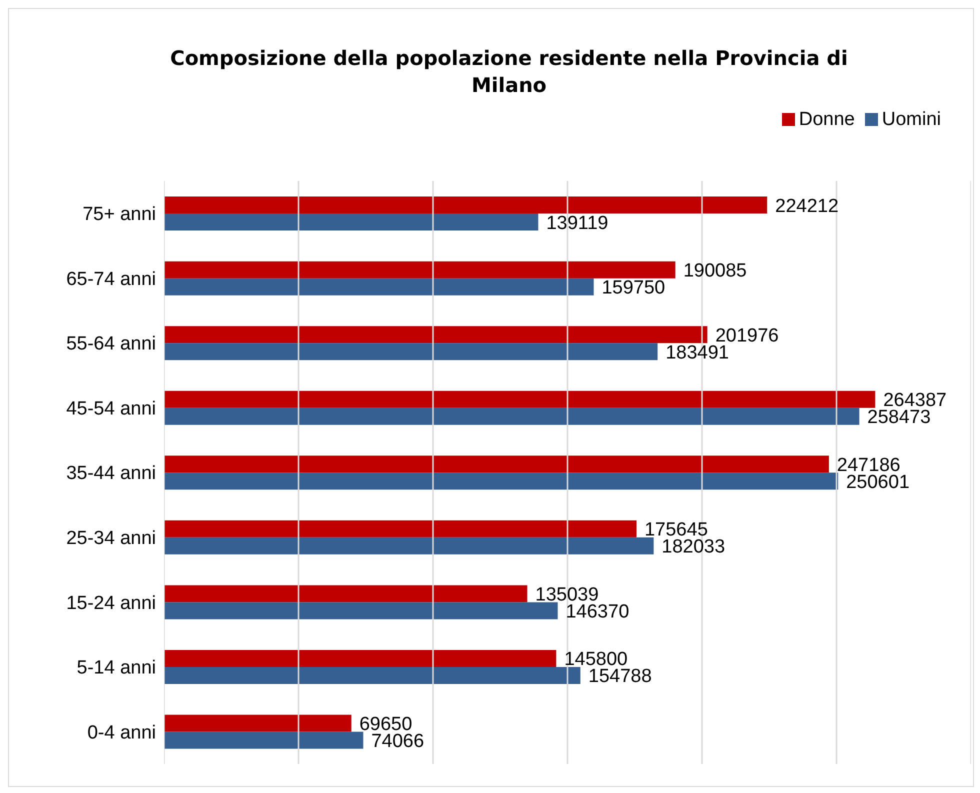 Image resolution: width=980 pixels, height=793 pixels. I want to click on legend-label: Uomini, so click(911, 119).